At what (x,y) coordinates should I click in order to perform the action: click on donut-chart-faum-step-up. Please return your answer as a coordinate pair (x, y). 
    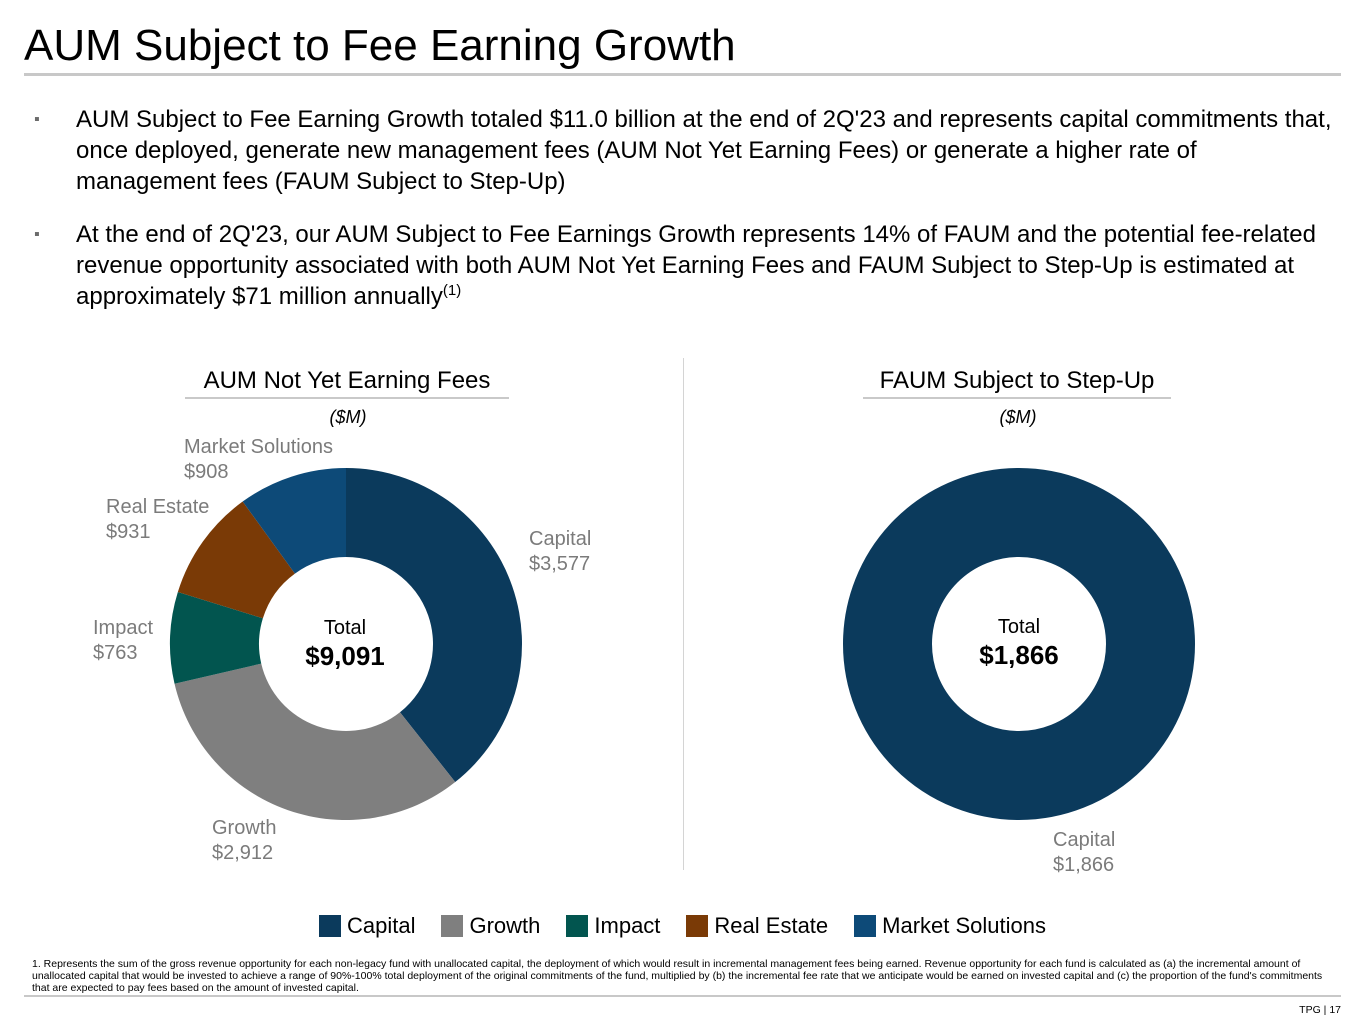
    Looking at the image, I should click on (1019, 644).